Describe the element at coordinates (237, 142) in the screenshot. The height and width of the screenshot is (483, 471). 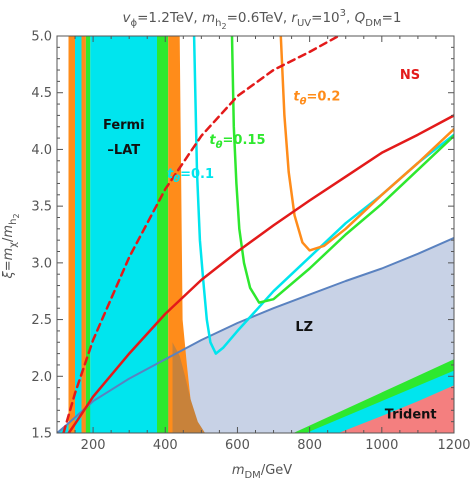
I see `annotation-t-0-15: tθ=0.15` at that location.